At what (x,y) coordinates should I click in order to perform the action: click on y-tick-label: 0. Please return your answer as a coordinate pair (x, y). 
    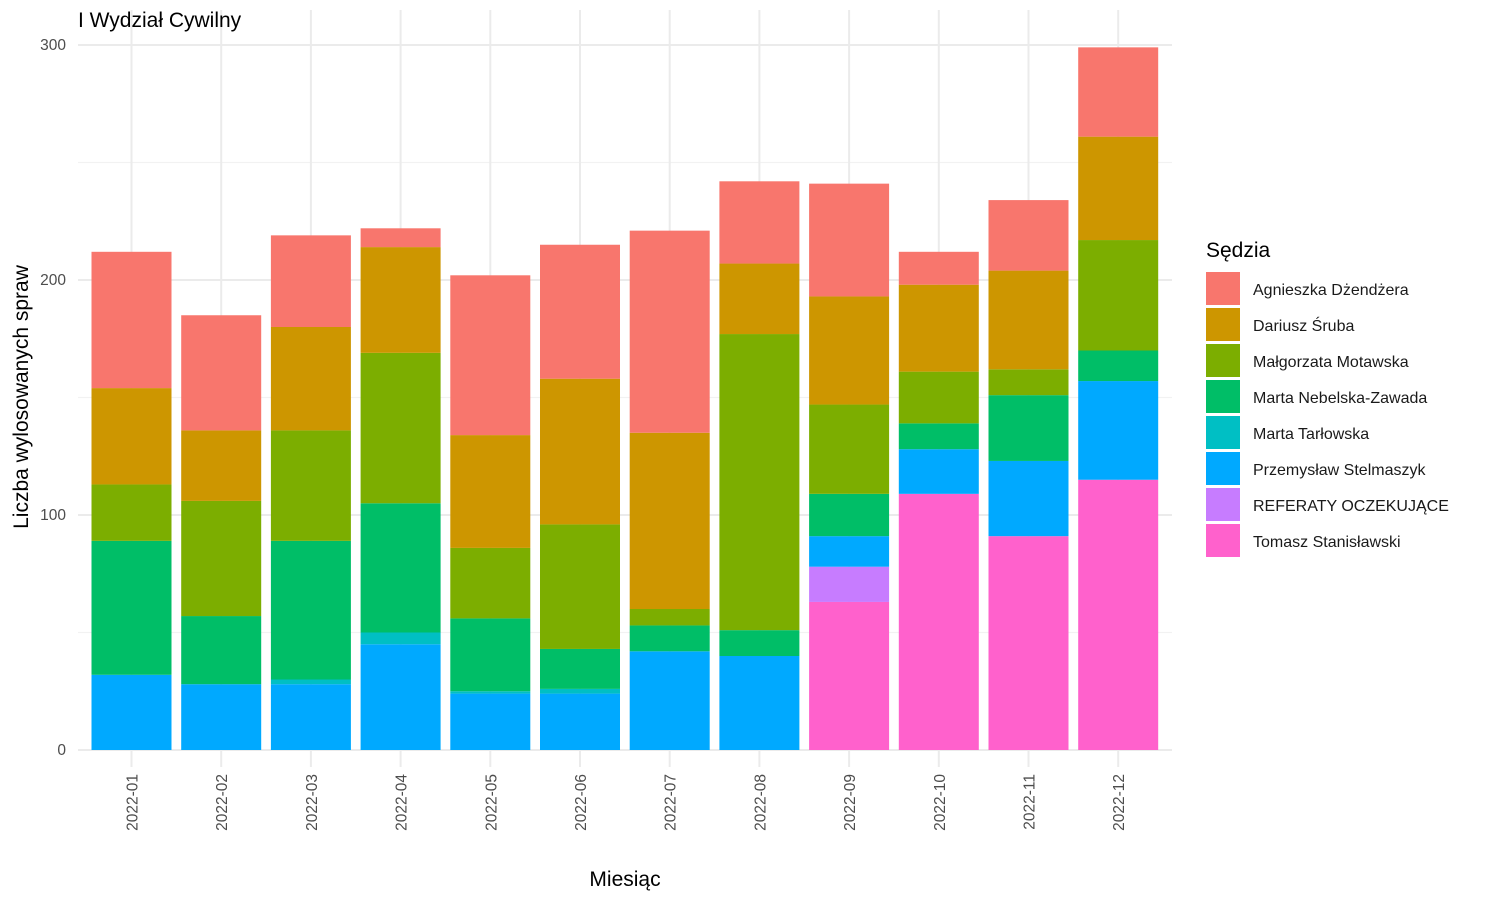
    Looking at the image, I should click on (61, 750).